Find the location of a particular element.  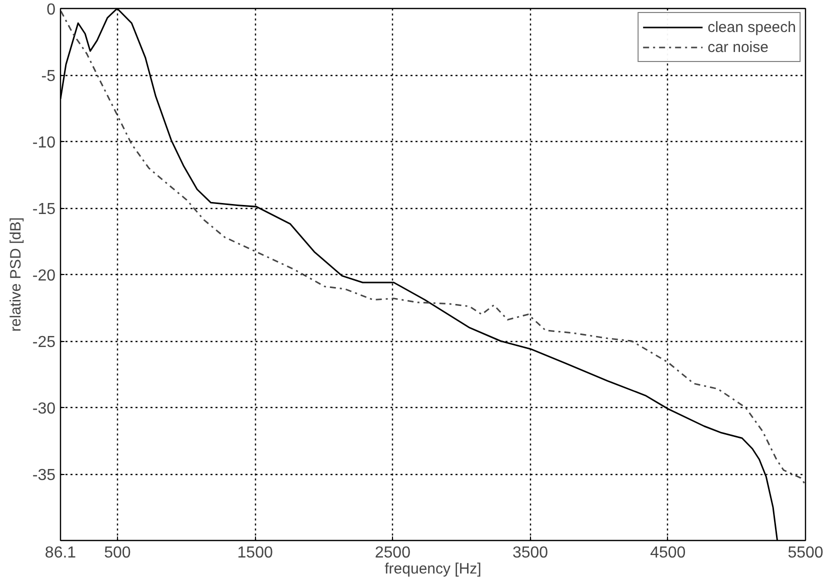

x-tick-label: 2500 is located at coordinates (392, 553).